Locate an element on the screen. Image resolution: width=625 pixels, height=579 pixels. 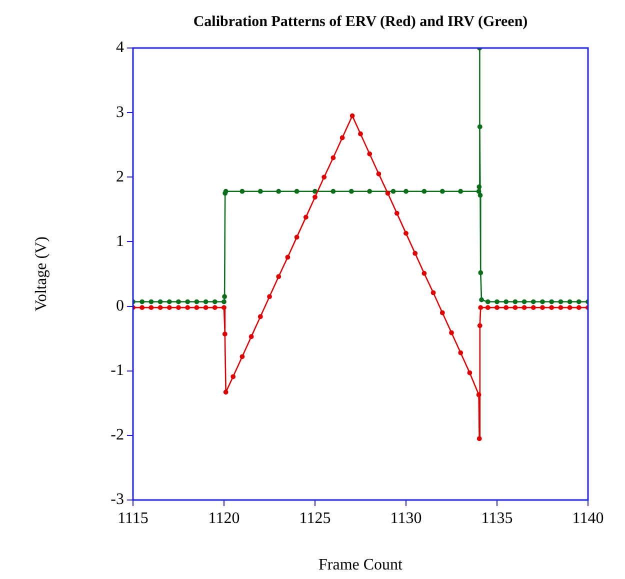
y-tick-label: 4 is located at coordinates (120, 47).